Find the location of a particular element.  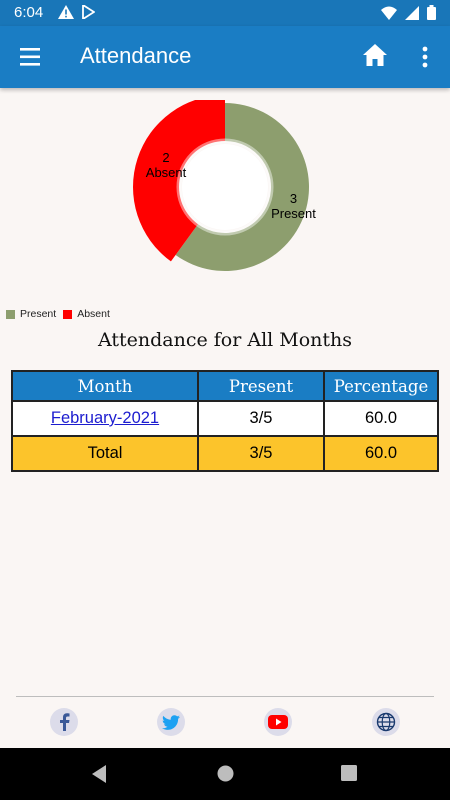

signal-icon is located at coordinates (412, 15).